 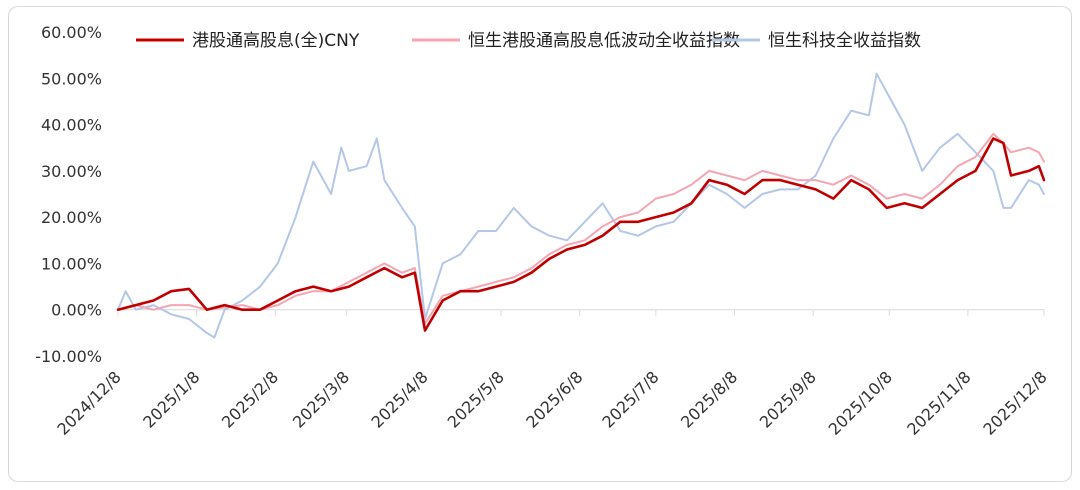 I want to click on y-tick-label: 30.00%, so click(x=71, y=171).